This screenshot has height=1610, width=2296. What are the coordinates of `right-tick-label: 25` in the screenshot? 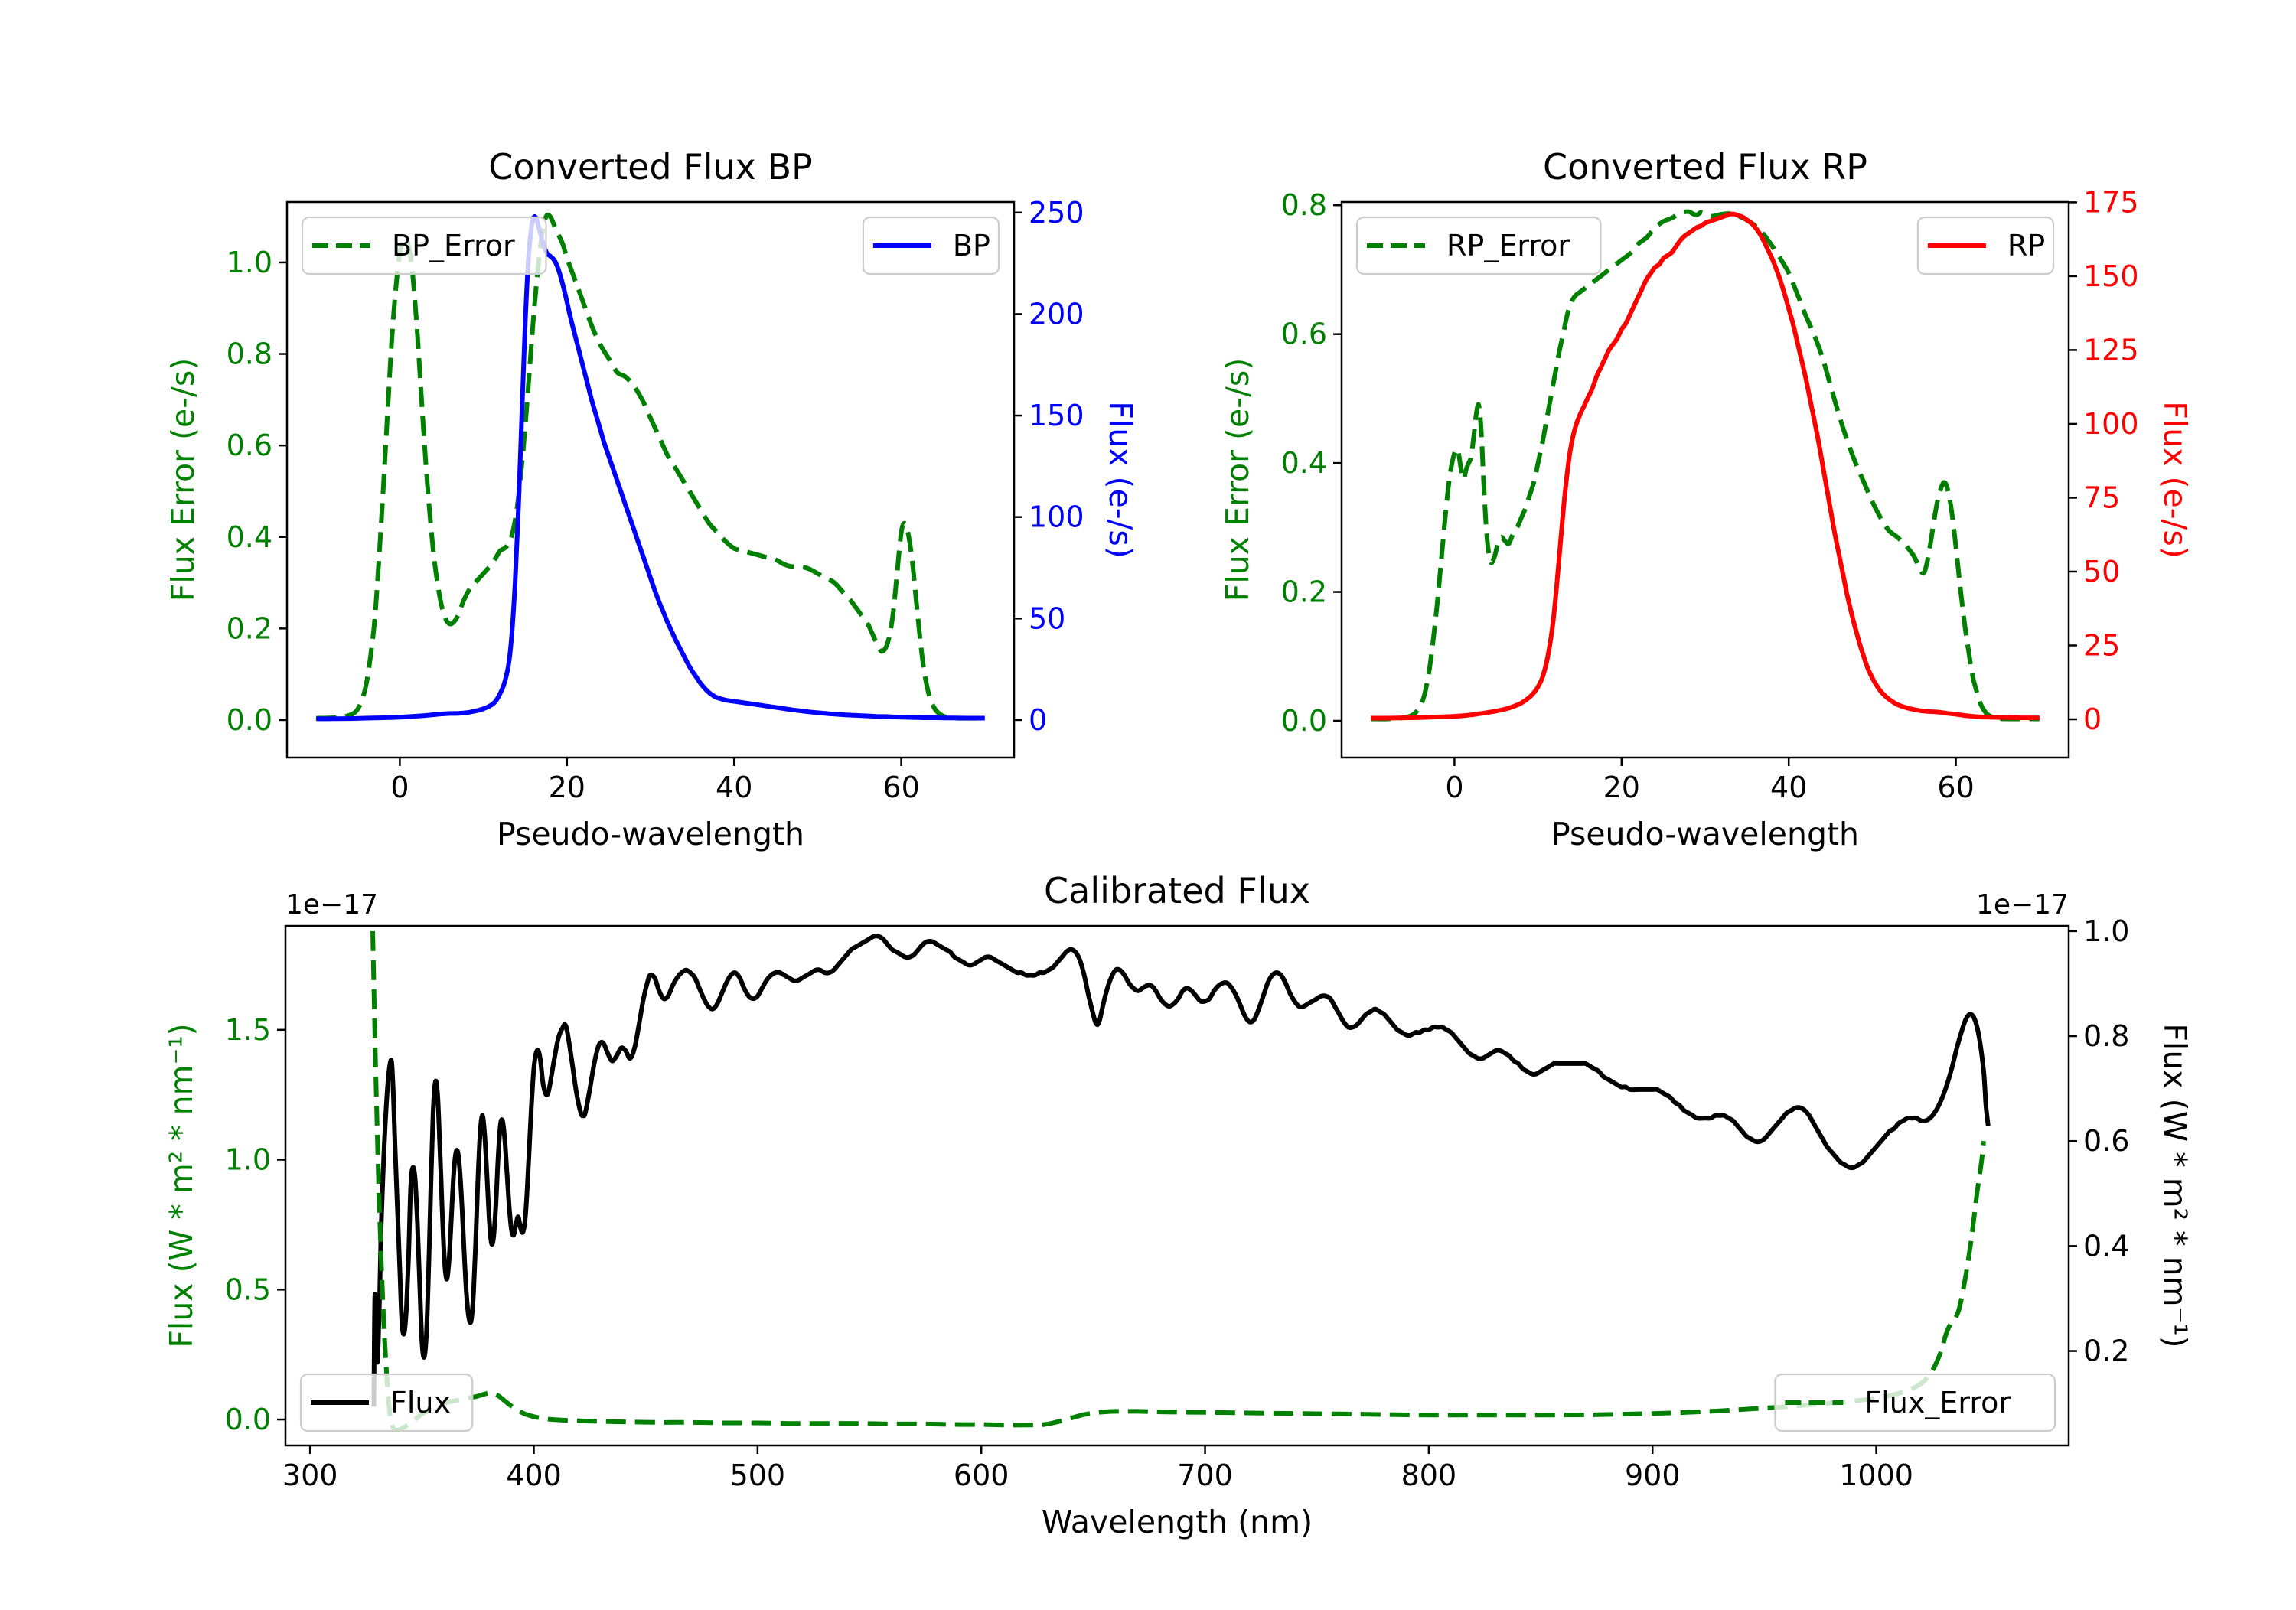 It's located at (2101, 645).